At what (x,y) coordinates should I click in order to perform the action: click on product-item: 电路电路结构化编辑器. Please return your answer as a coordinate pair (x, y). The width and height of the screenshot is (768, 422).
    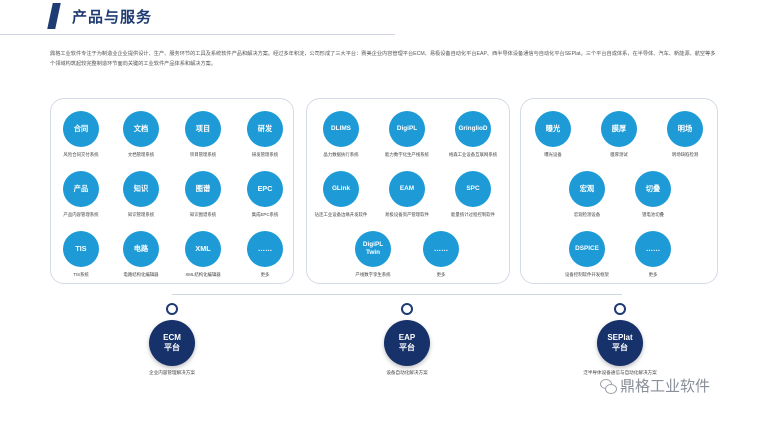
    Looking at the image, I should click on (141, 254).